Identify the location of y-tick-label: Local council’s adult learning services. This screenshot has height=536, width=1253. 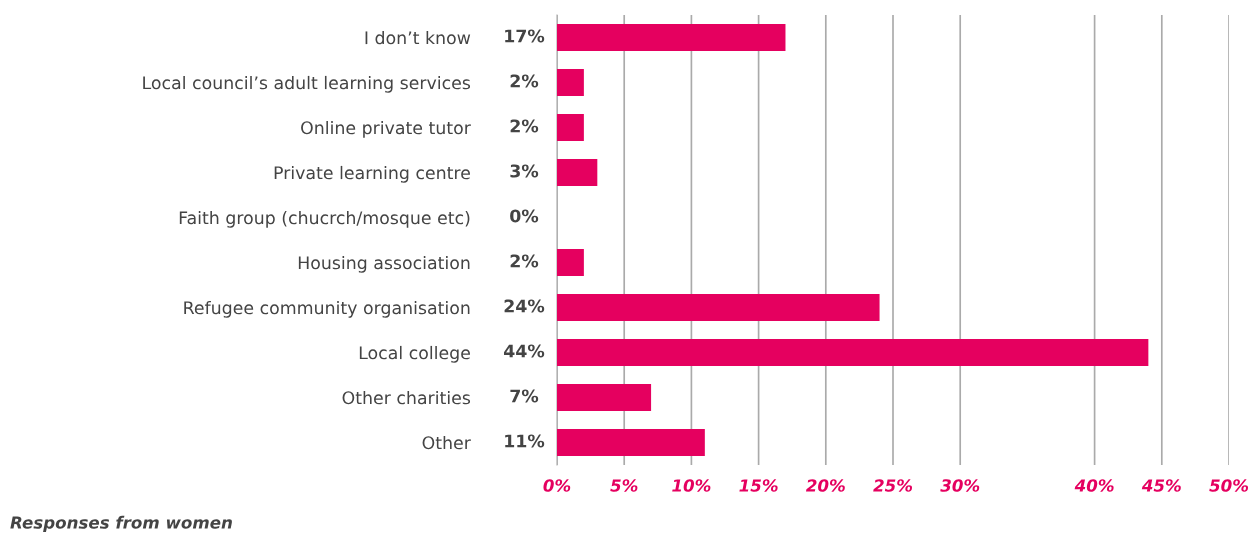
(307, 84).